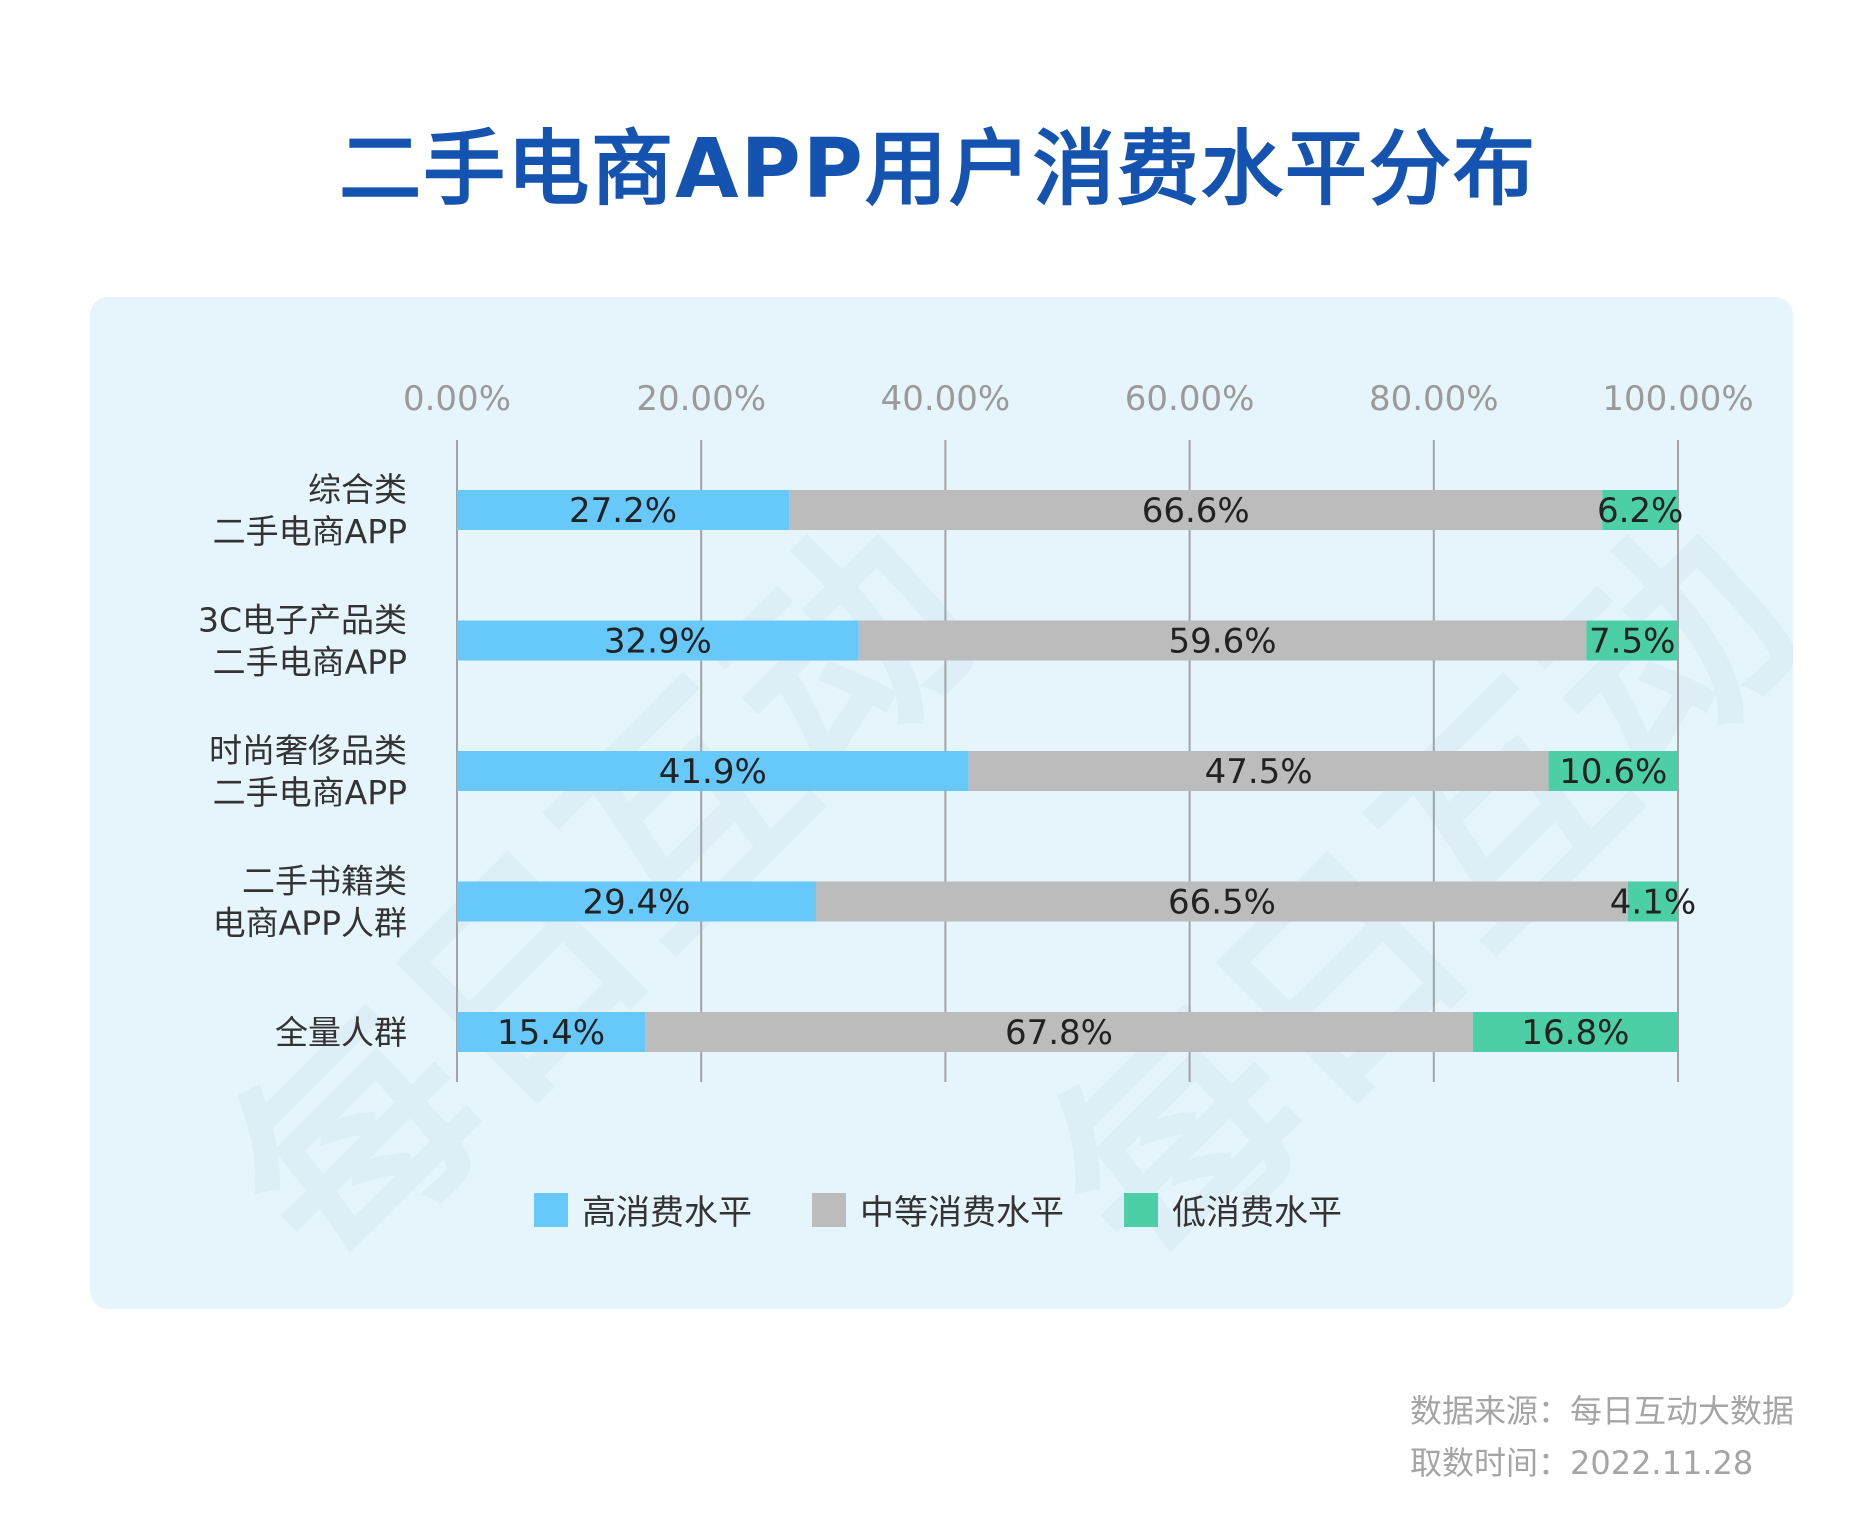 The height and width of the screenshot is (1540, 1876). I want to click on chart-title: 二手电商APP用户消费水平分布, so click(938, 169).